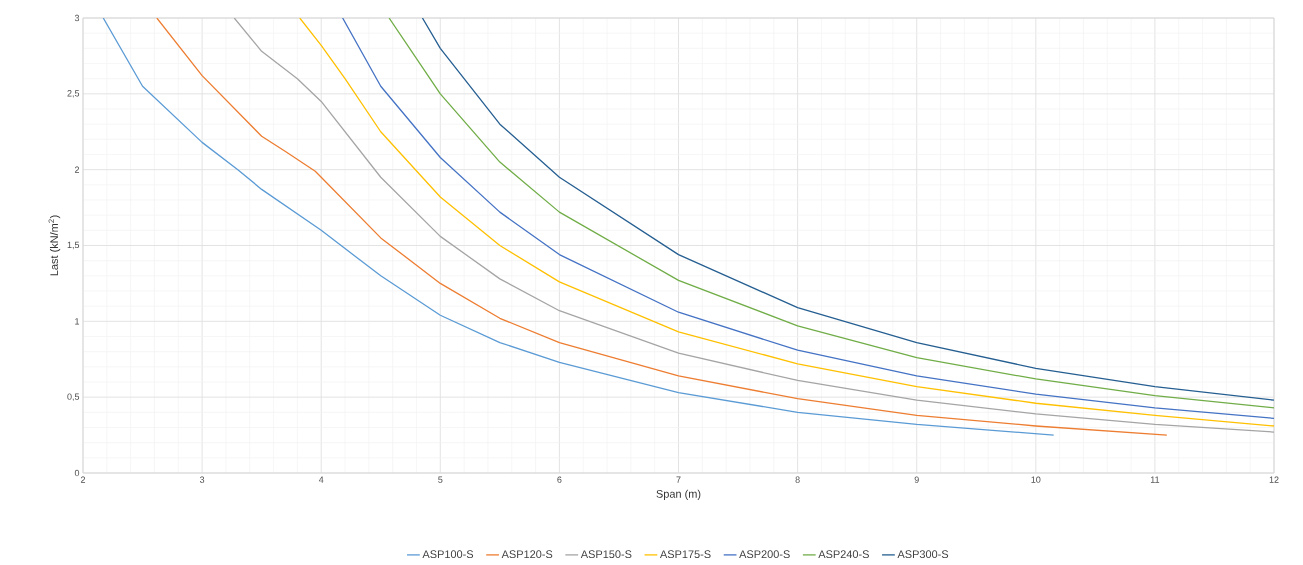 This screenshot has height=565, width=1303. Describe the element at coordinates (54, 245) in the screenshot. I see `y-axis-title: Last (kN/m$^{2}$)` at that location.